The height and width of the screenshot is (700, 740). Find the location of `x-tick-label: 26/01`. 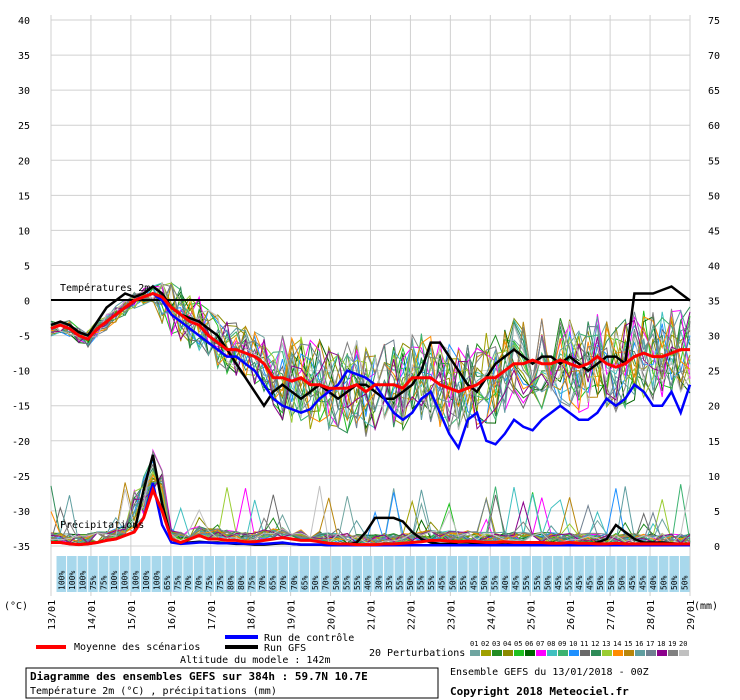

x-tick-label: 26/01 is located at coordinates (571, 615).